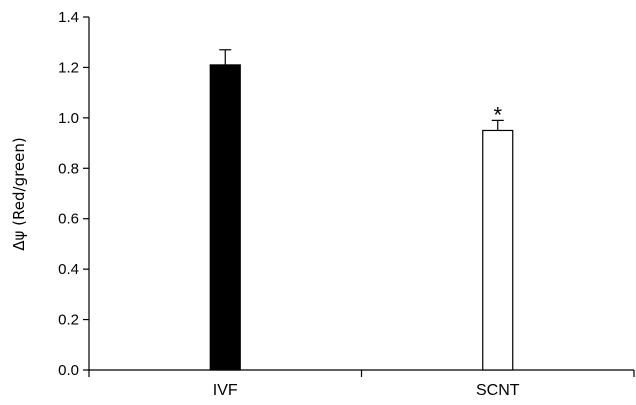 This screenshot has height=405, width=636. Describe the element at coordinates (19, 194) in the screenshot. I see `y-axis-title: Δψ (Red/green)` at that location.